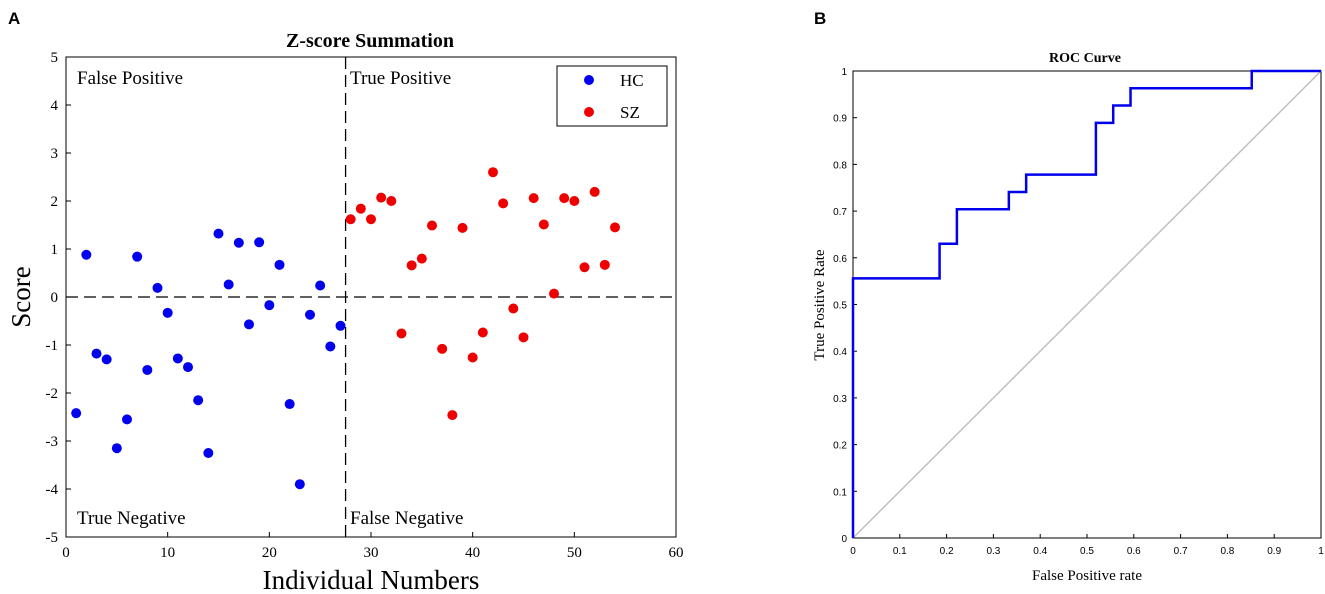 This screenshot has height=594, width=1325. I want to click on x-tick-label: 0.9, so click(1274, 551).